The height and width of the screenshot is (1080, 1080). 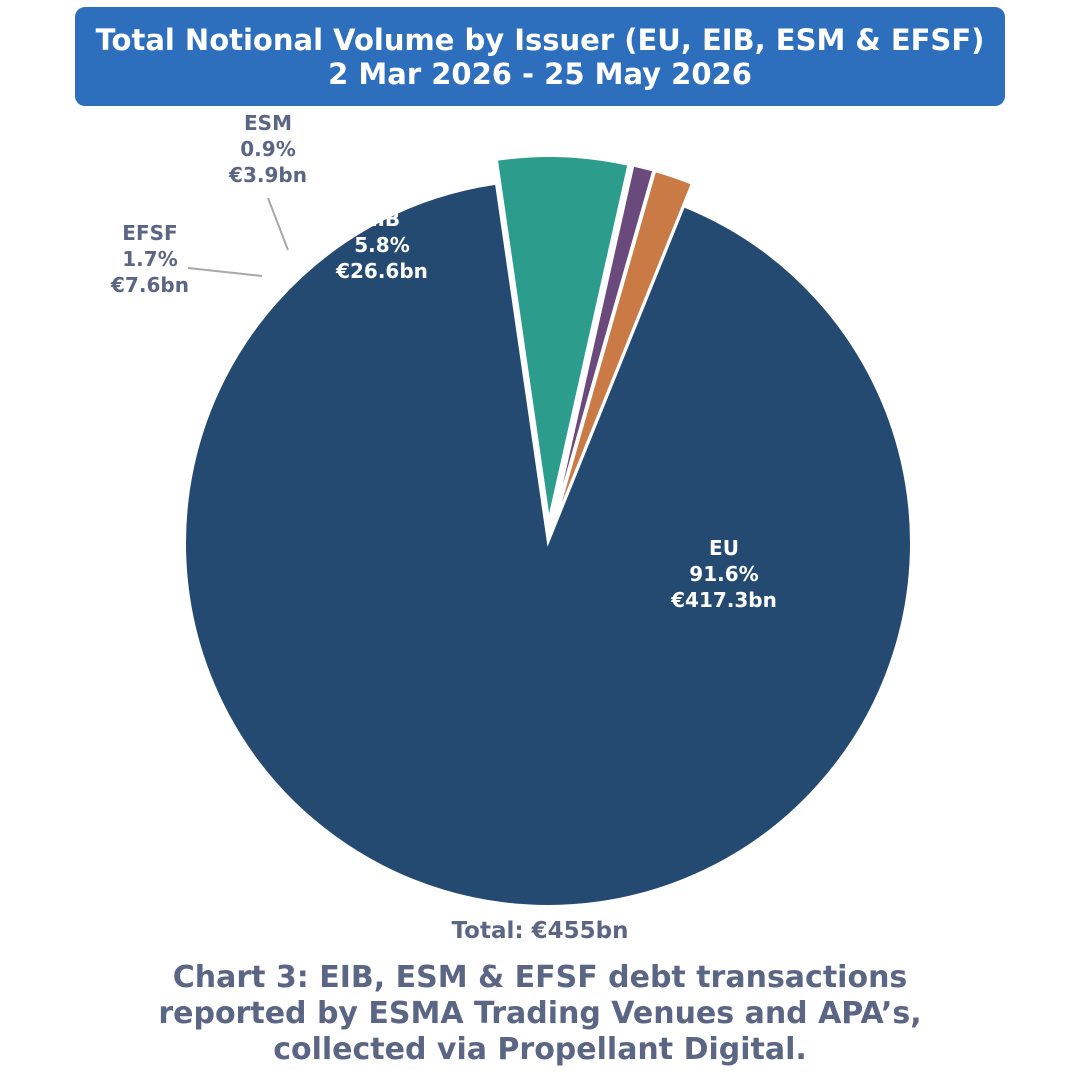 What do you see at coordinates (278, 224) in the screenshot?
I see `leader-line-esm` at bounding box center [278, 224].